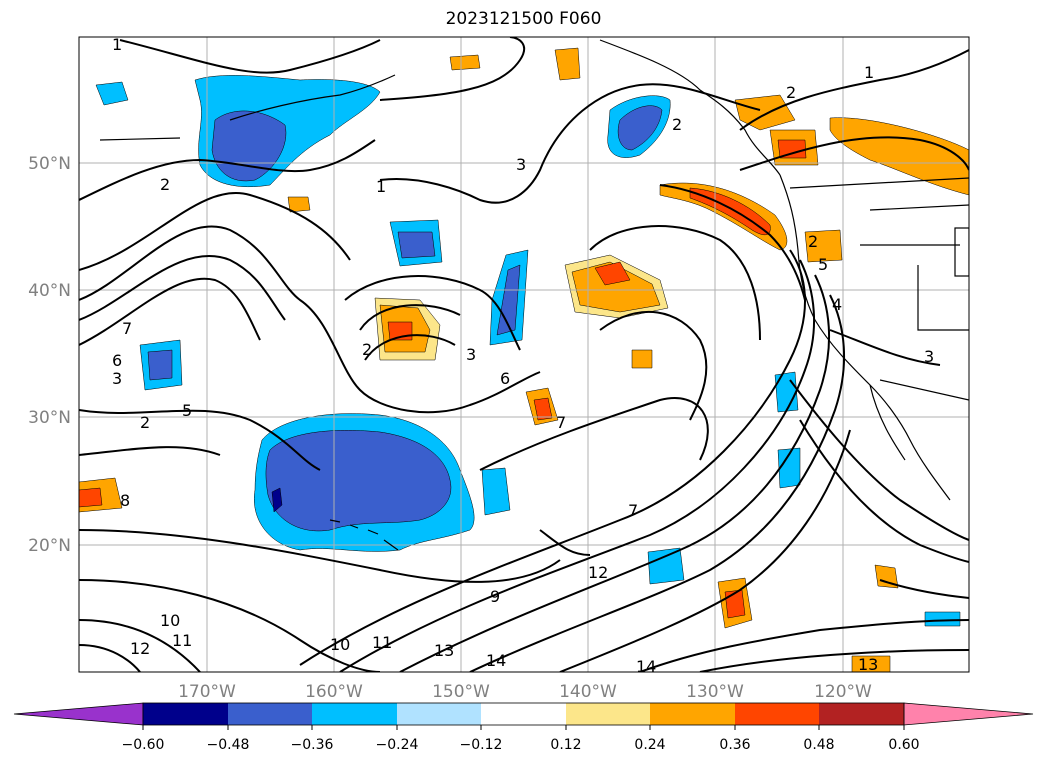 The height and width of the screenshot is (765, 1047). I want to click on lat-label-20n: 20°N, so click(49, 546).